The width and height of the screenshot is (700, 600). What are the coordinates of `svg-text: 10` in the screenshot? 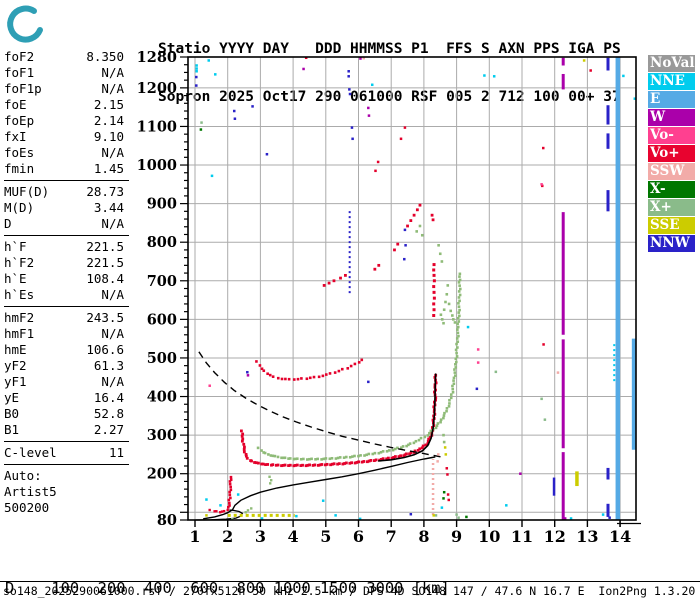 It's located at (489, 536).